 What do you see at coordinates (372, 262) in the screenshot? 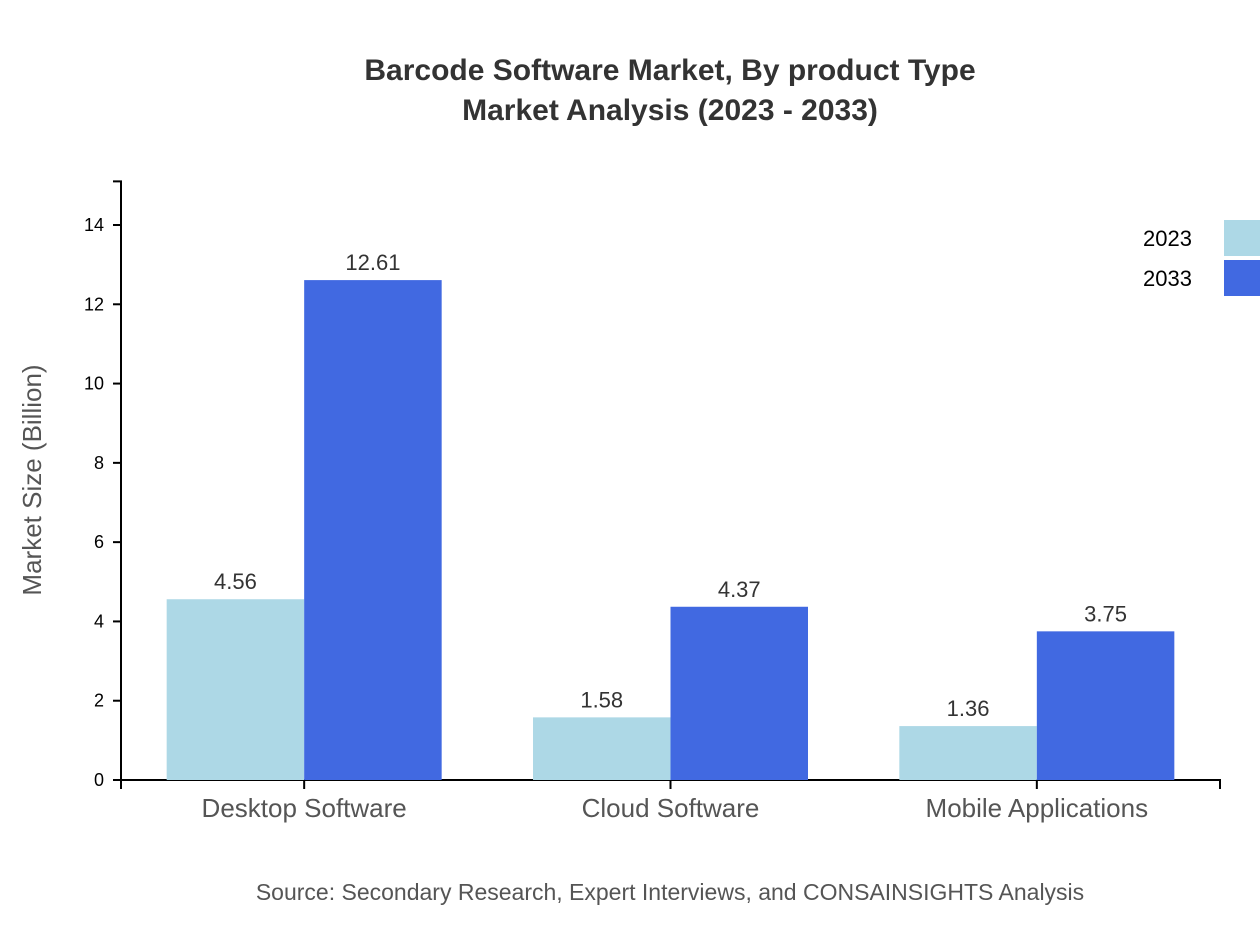
I see `data-label: 12.61` at bounding box center [372, 262].